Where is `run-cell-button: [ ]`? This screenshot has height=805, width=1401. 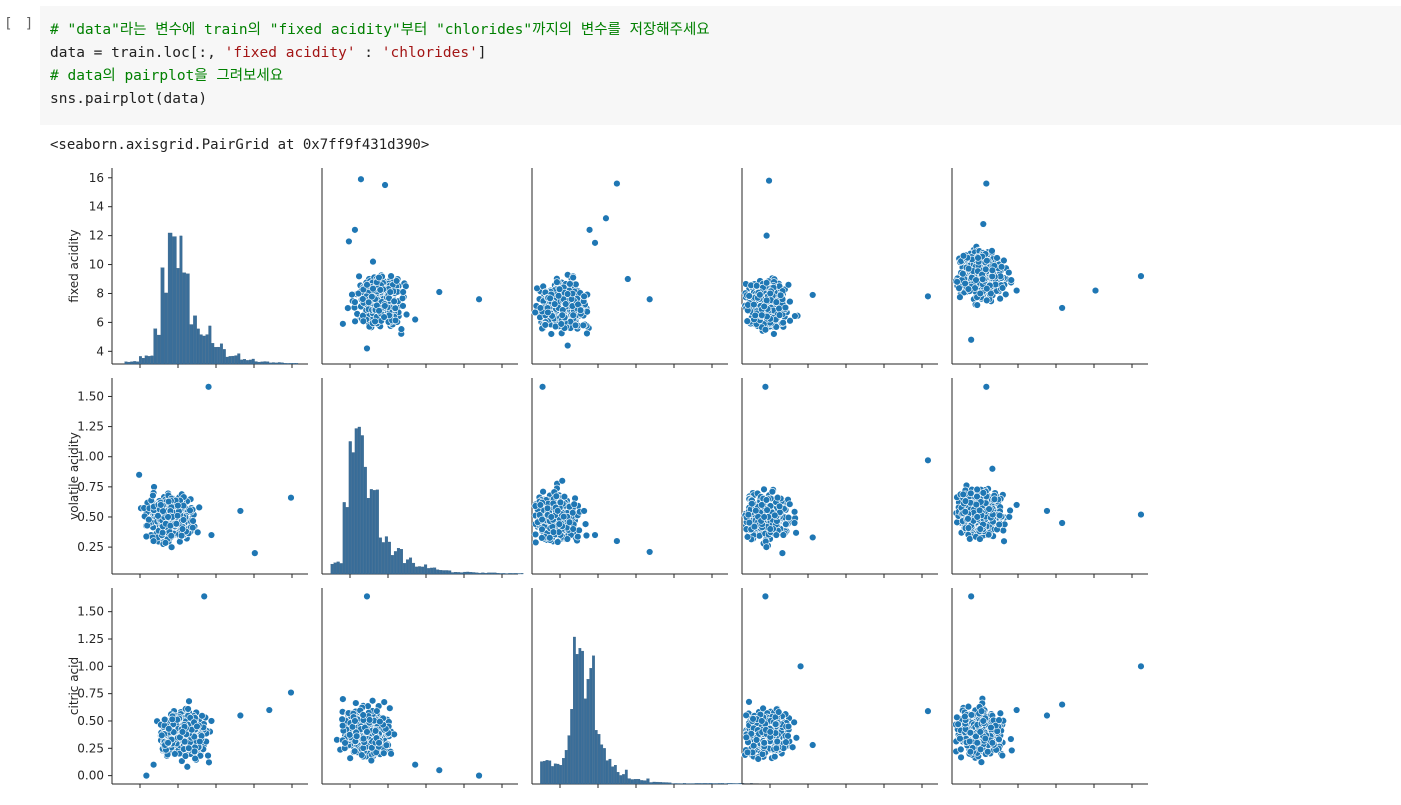 run-cell-button: [ ] is located at coordinates (20, 24).